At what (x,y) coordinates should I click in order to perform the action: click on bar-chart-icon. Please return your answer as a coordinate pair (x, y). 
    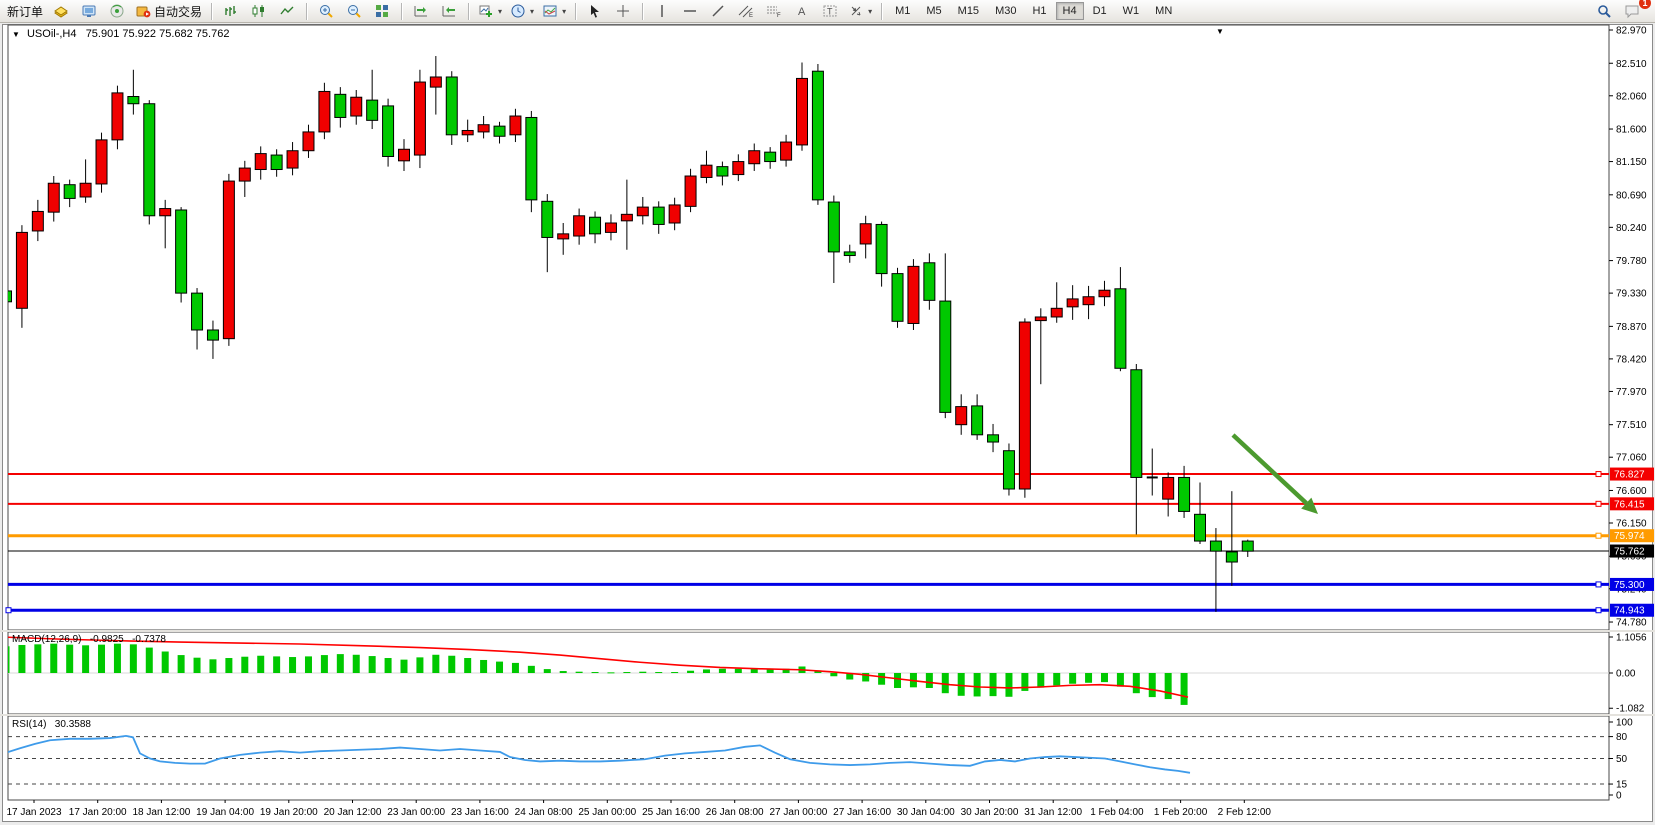
    Looking at the image, I should click on (231, 11).